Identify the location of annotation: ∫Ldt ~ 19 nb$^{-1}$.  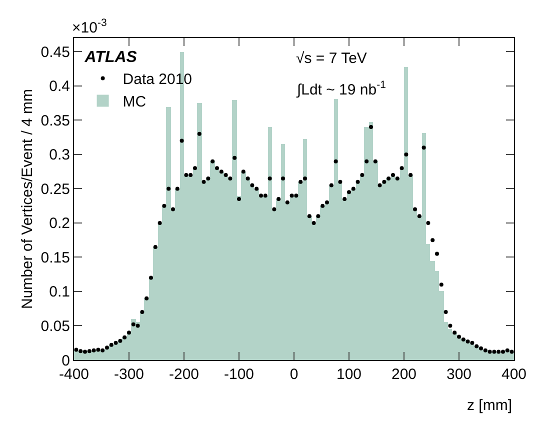
(341, 88).